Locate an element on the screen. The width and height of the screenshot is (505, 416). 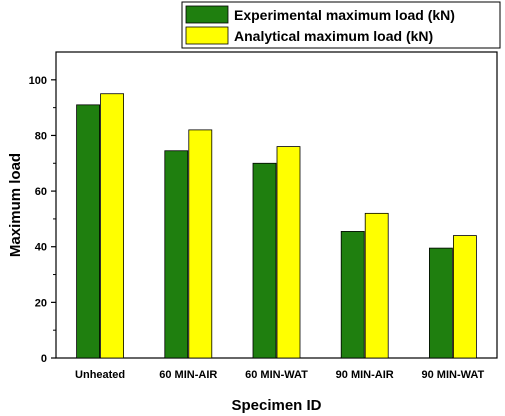
legend-swatch-analytical is located at coordinates (207, 35).